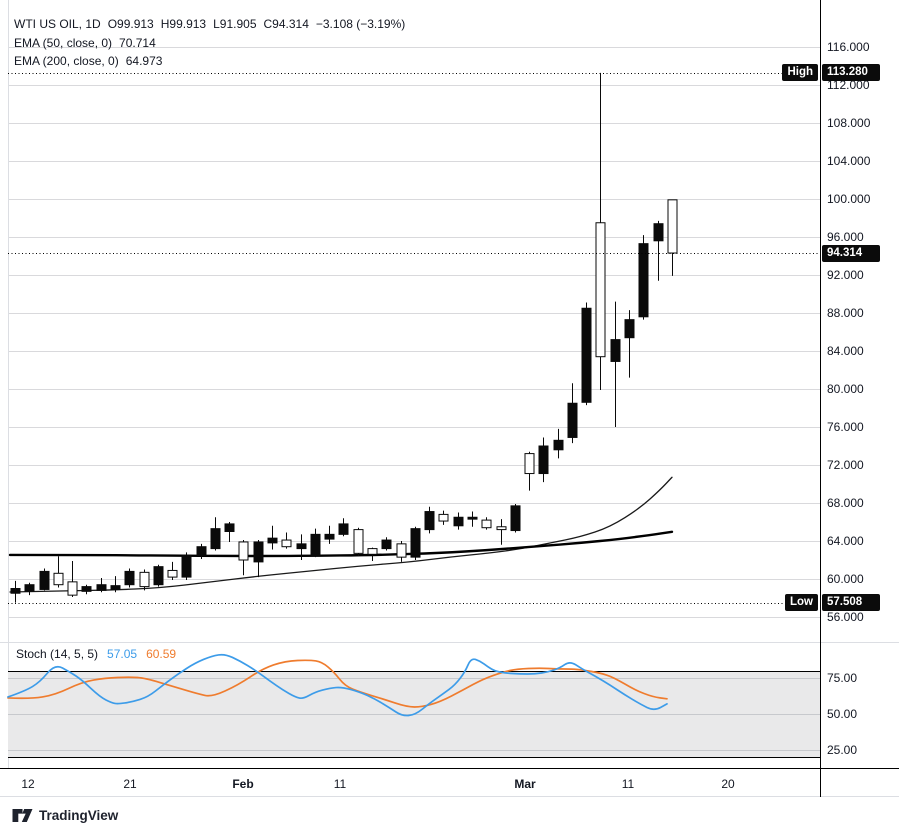 This screenshot has height=836, width=899. What do you see at coordinates (845, 503) in the screenshot?
I see `price-tick-label: 68.000` at bounding box center [845, 503].